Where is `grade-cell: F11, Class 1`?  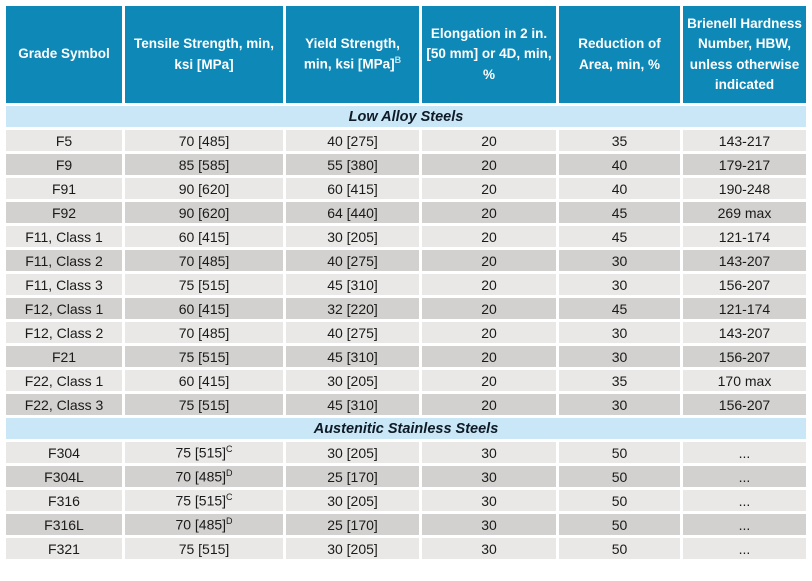 grade-cell: F11, Class 1 is located at coordinates (64, 236).